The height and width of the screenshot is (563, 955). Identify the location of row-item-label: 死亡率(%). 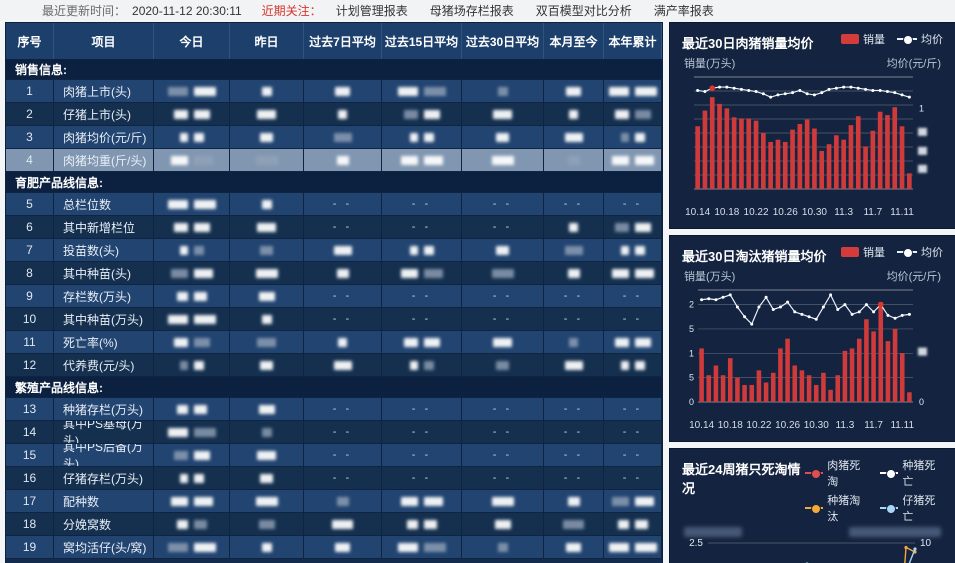
(104, 342).